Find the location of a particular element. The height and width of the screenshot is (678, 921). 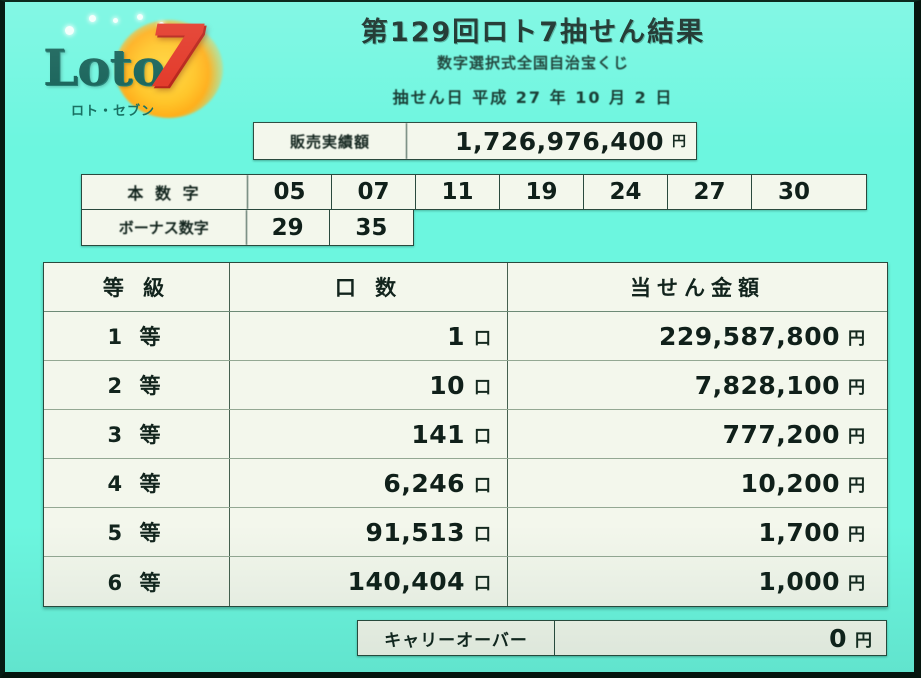

main-number-cell: 30 is located at coordinates (793, 192).